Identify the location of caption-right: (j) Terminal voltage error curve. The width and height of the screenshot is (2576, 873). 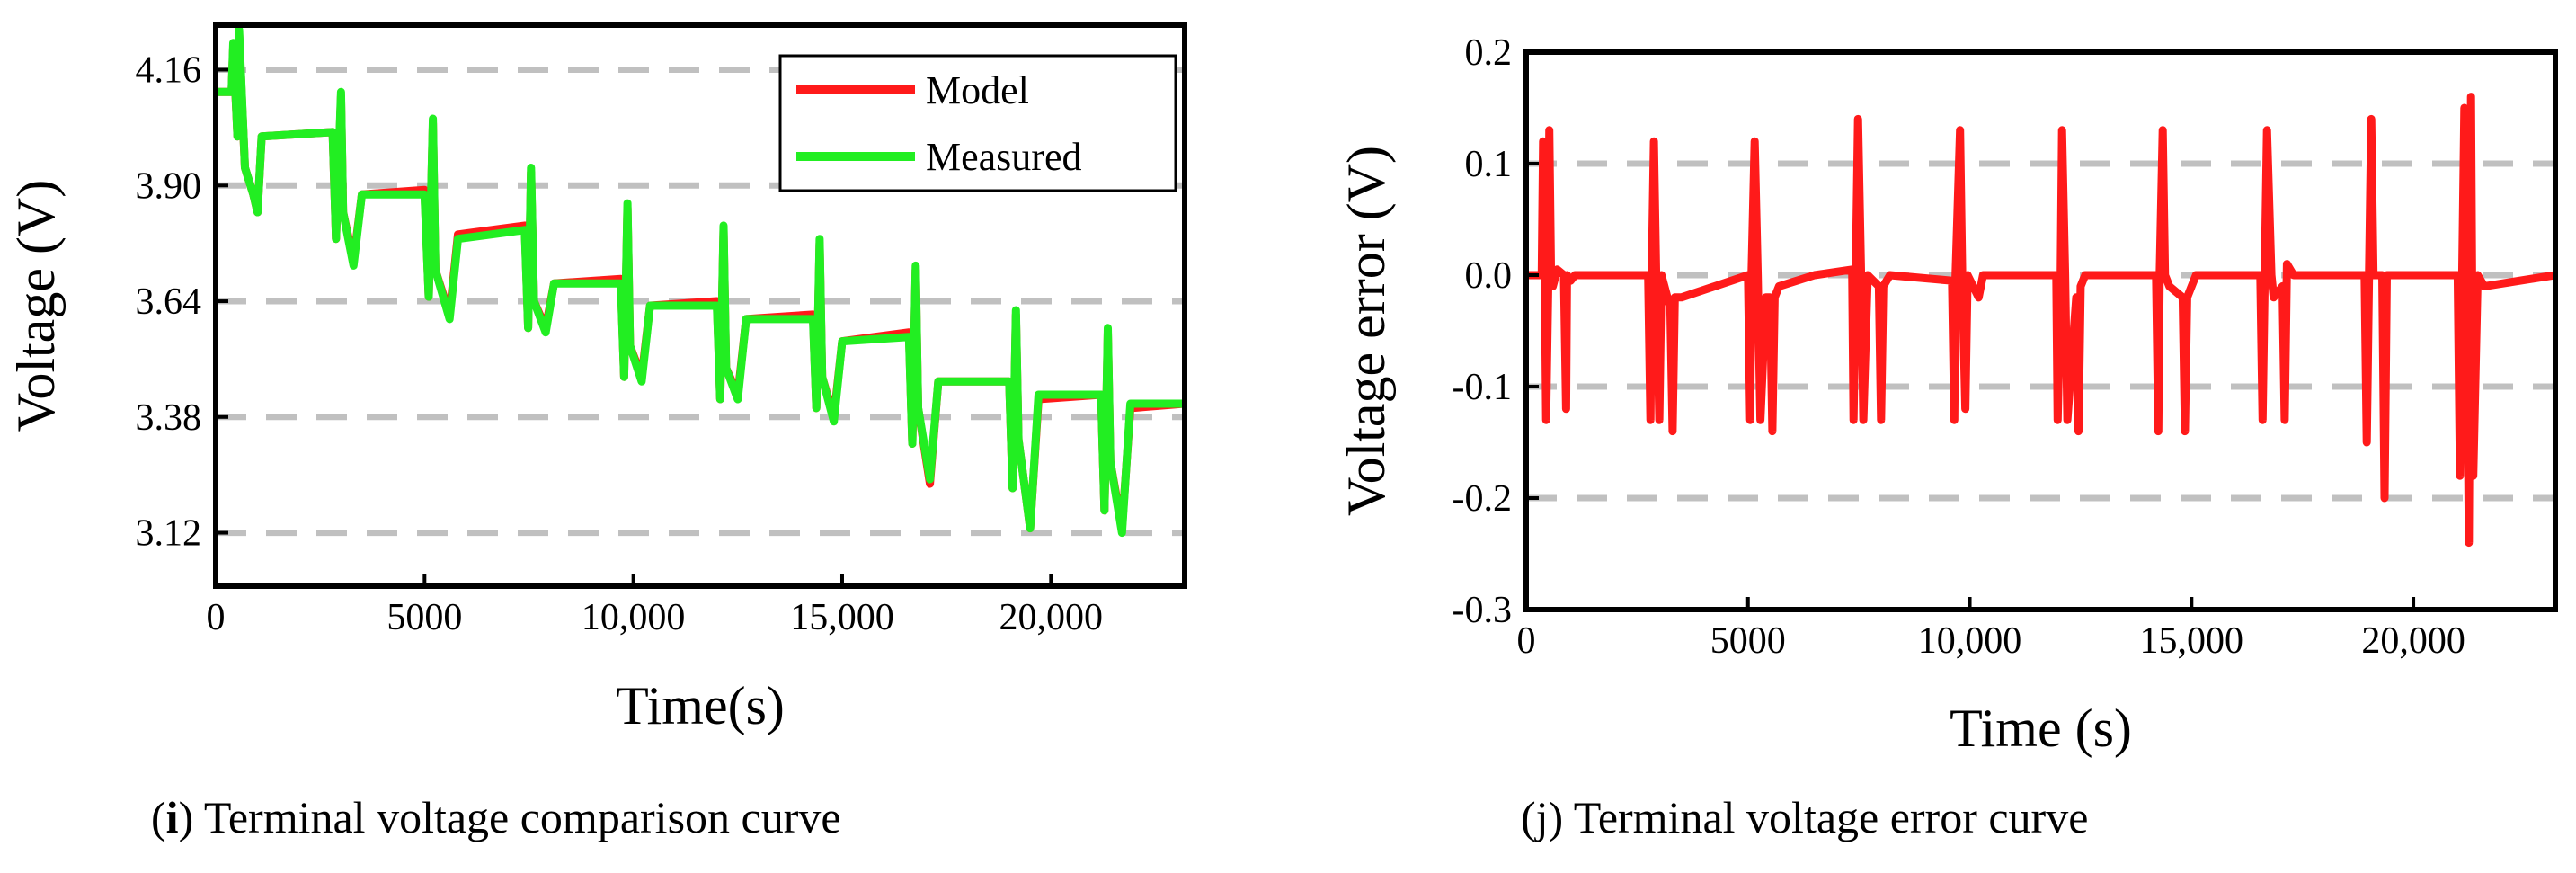
(1804, 817).